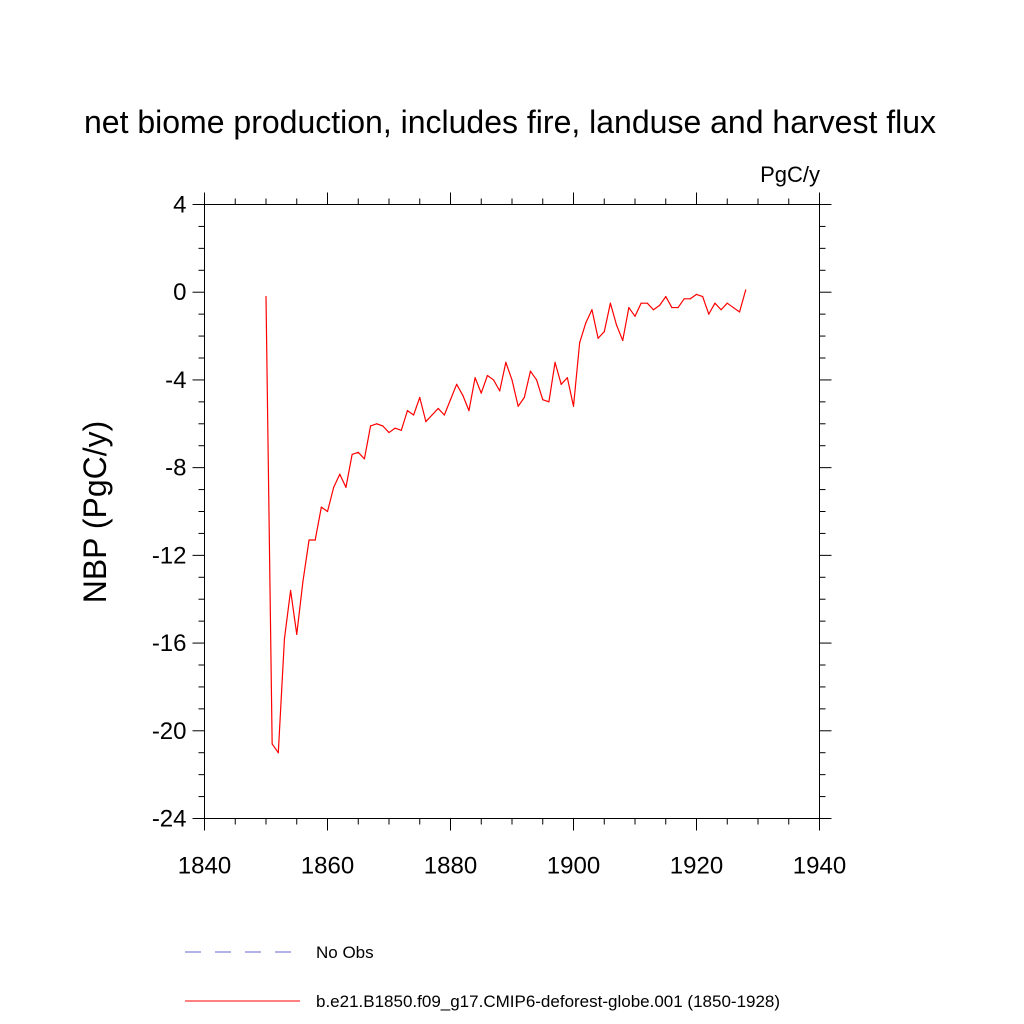 The image size is (1024, 1024). I want to click on y-tick-label: 0, so click(179, 292).